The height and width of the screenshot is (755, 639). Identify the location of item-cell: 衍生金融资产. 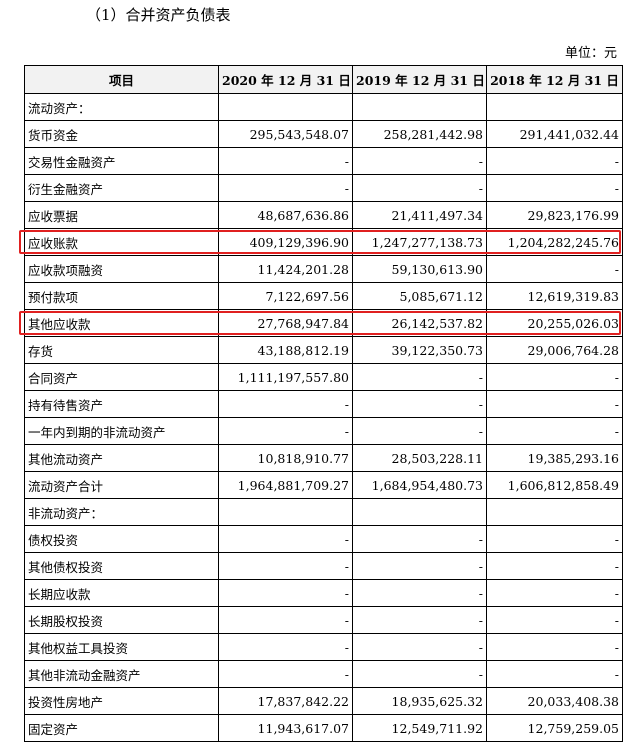
(121, 188).